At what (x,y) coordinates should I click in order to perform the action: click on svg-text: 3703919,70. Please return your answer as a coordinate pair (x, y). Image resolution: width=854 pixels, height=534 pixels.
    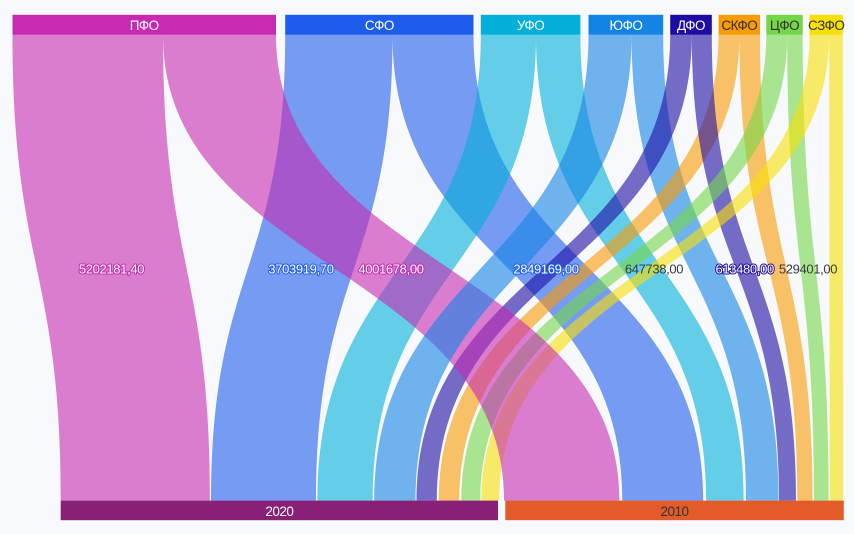
    Looking at the image, I should click on (300, 268).